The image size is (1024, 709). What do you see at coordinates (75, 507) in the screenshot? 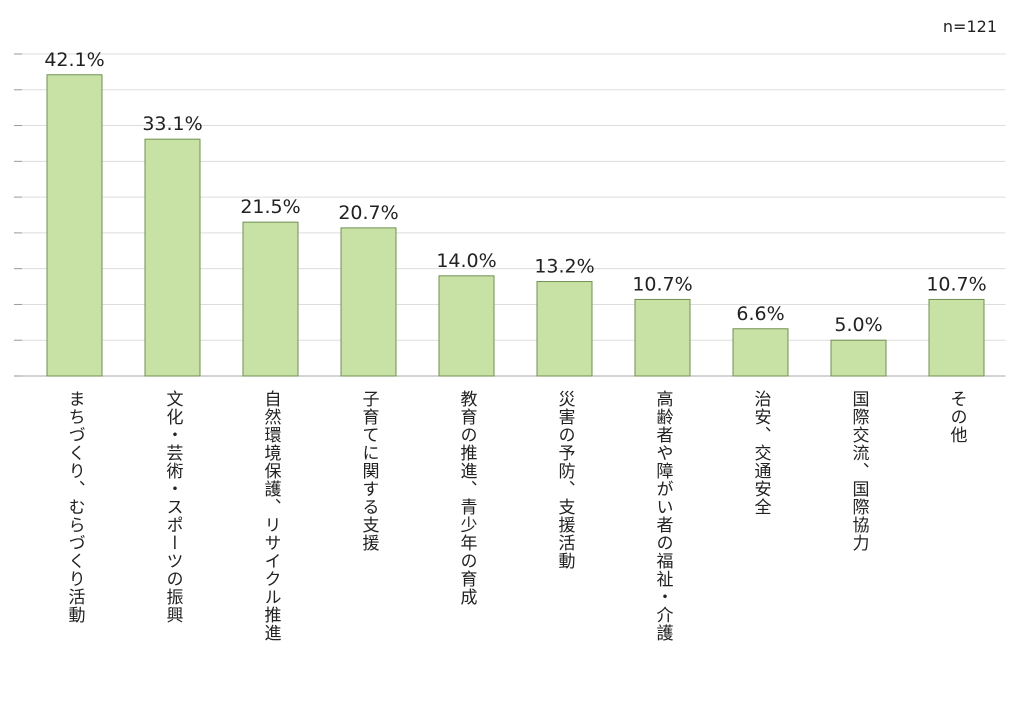
I see `x-tick-label: まちづくり、むらづくり活動` at bounding box center [75, 507].